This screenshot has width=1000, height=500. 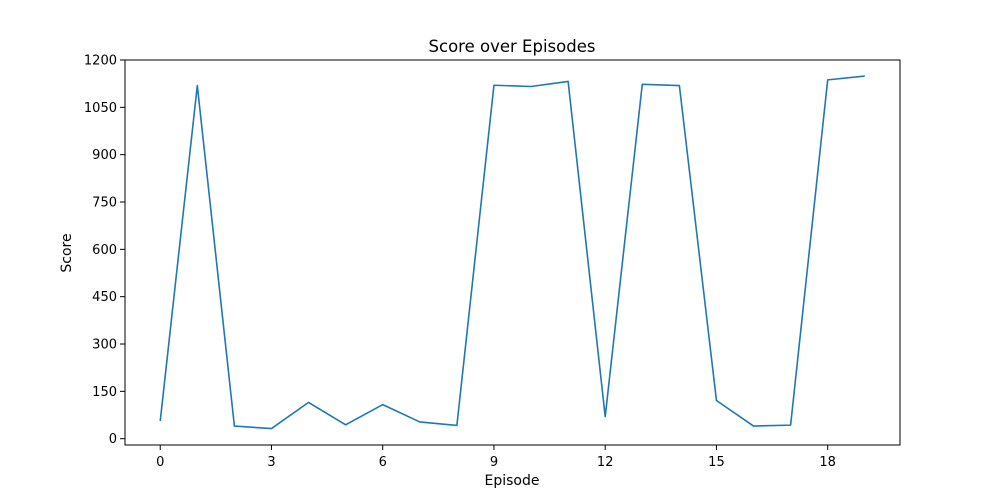 I want to click on x-tick-label: 6, so click(x=383, y=462).